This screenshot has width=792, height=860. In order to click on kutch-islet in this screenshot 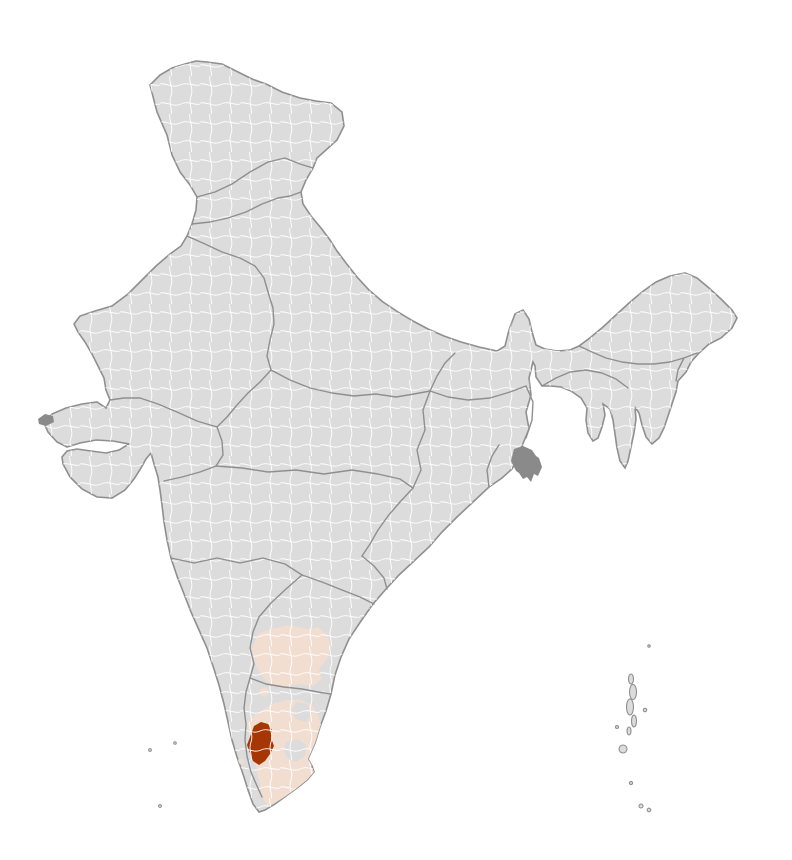, I will do `click(46, 420)`.